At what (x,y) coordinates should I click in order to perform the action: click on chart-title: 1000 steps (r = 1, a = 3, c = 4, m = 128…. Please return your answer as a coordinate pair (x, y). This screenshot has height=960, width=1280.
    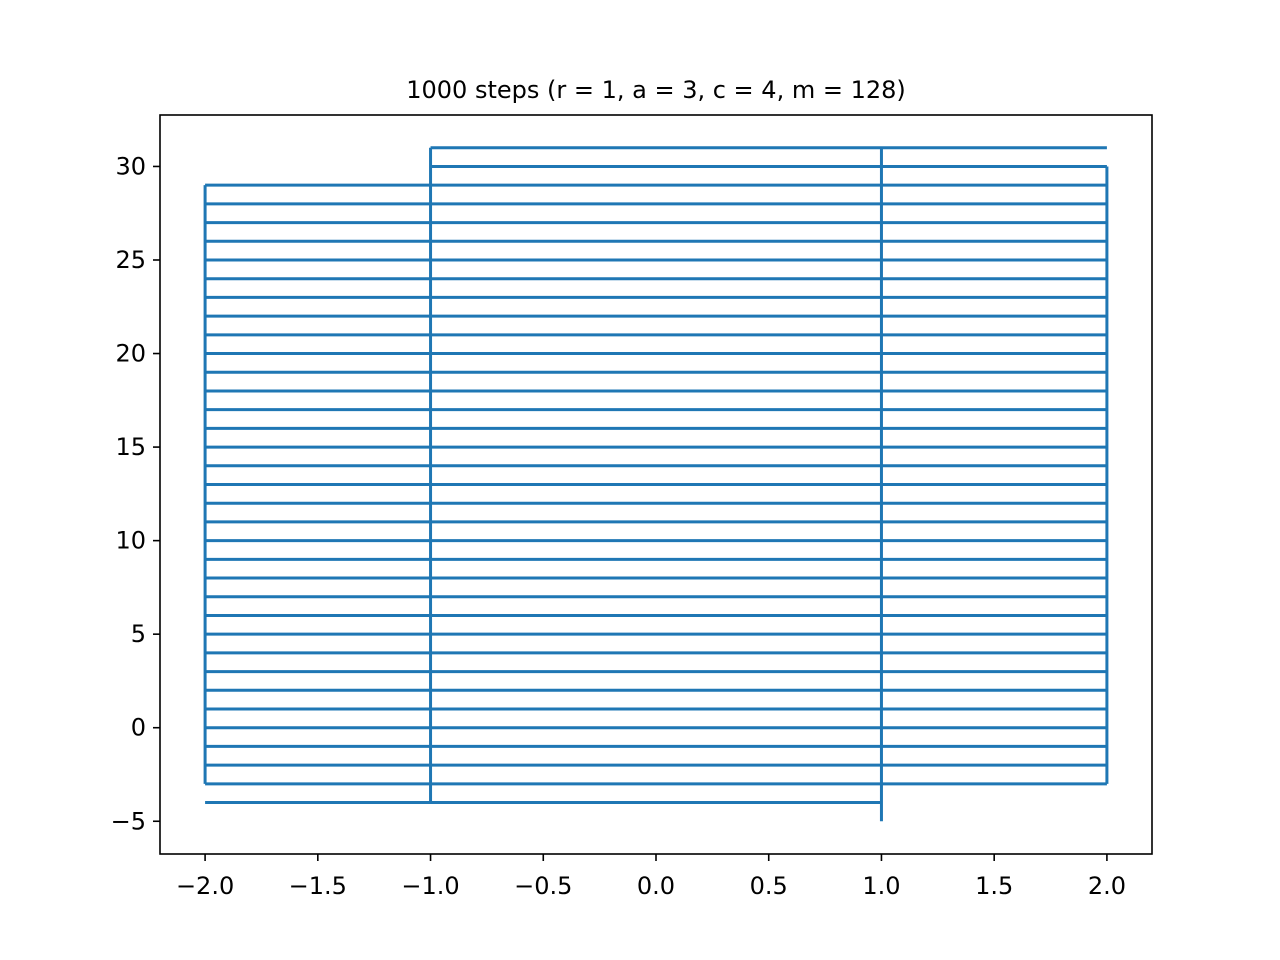
    Looking at the image, I should click on (656, 90).